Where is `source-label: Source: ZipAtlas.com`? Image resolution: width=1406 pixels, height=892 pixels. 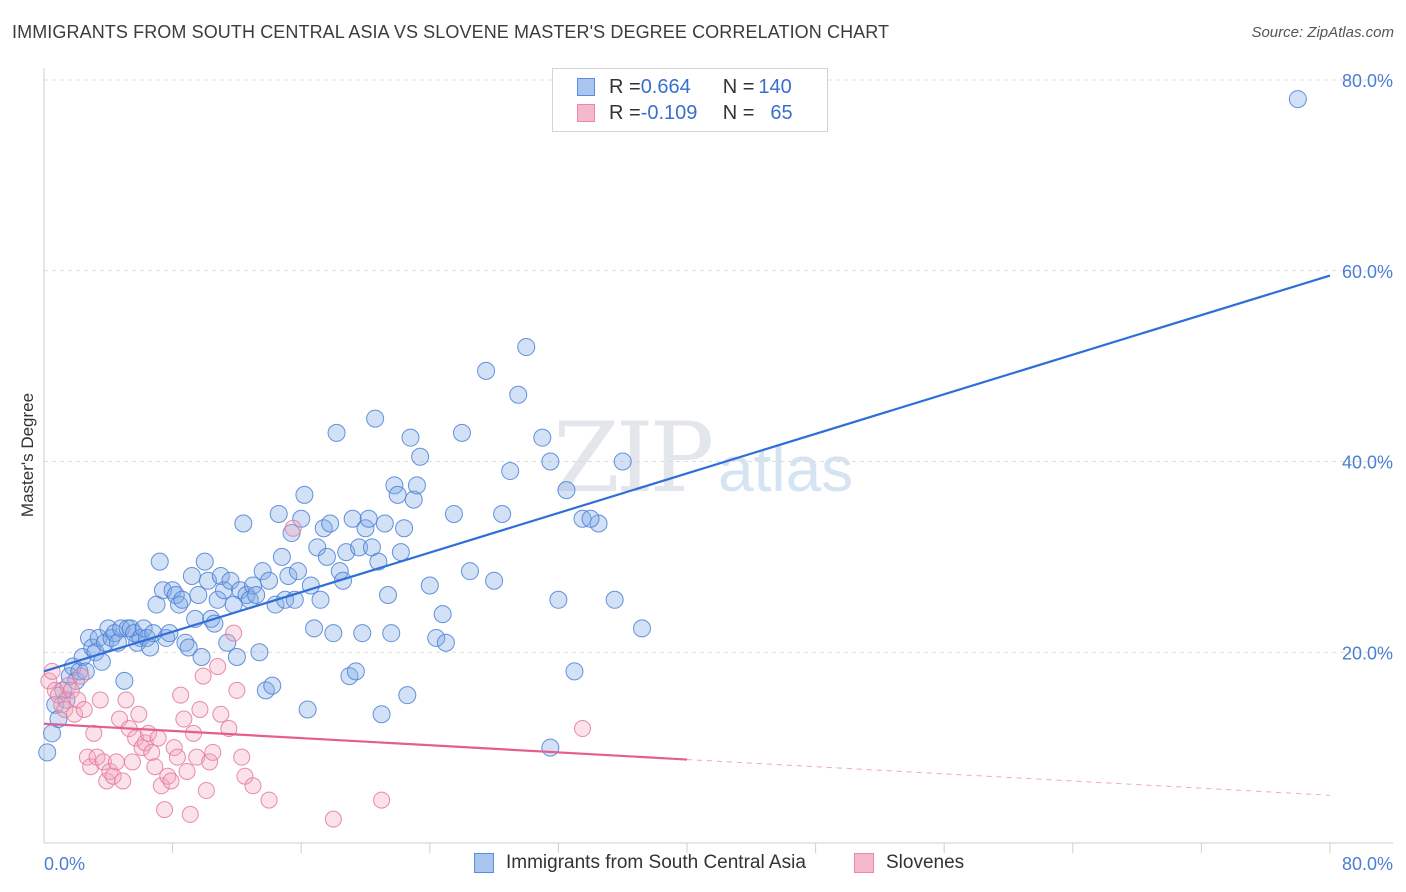
source-label: Source: ZipAtlas.com is located at coordinates (1322, 32).